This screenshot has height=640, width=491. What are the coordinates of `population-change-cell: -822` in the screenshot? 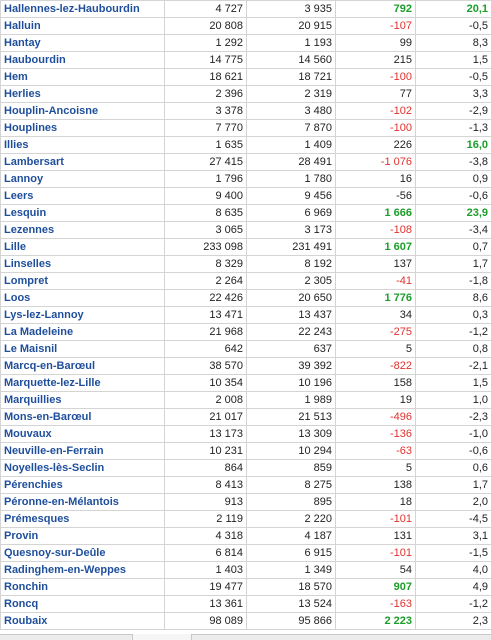 It's located at (375, 366).